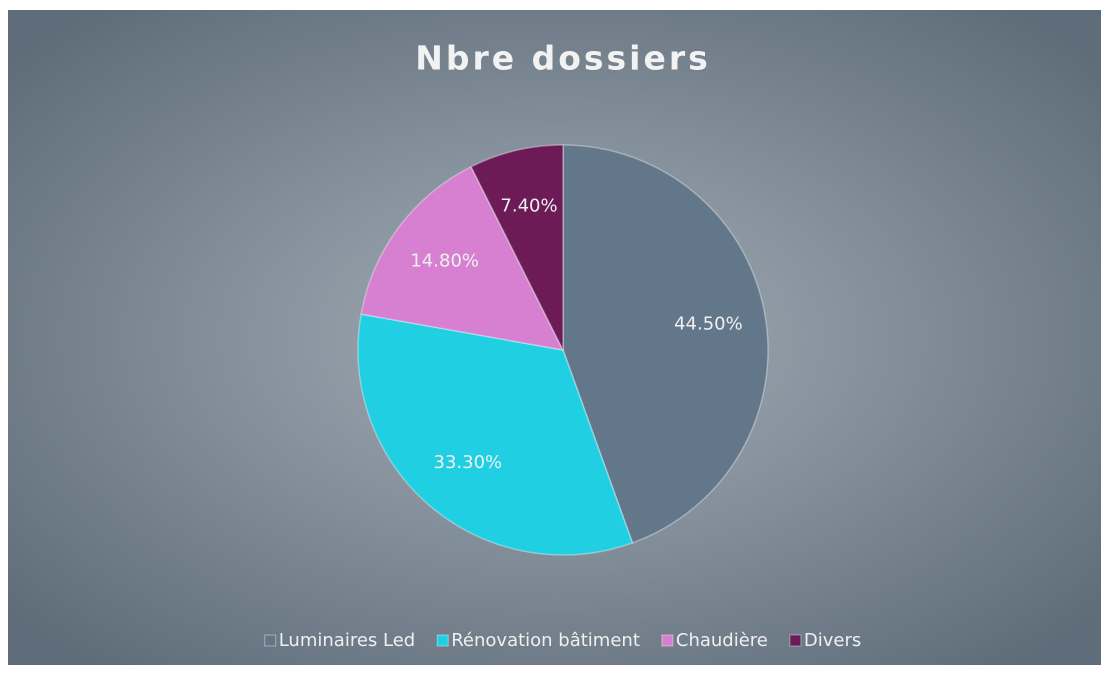  I want to click on legend-label: Divers, so click(832, 640).